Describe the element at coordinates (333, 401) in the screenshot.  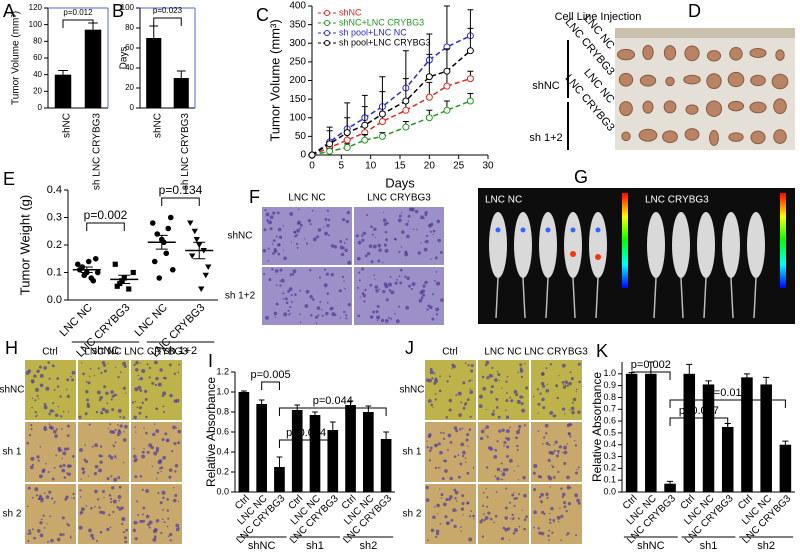
I see `annotation: p=0.044` at that location.